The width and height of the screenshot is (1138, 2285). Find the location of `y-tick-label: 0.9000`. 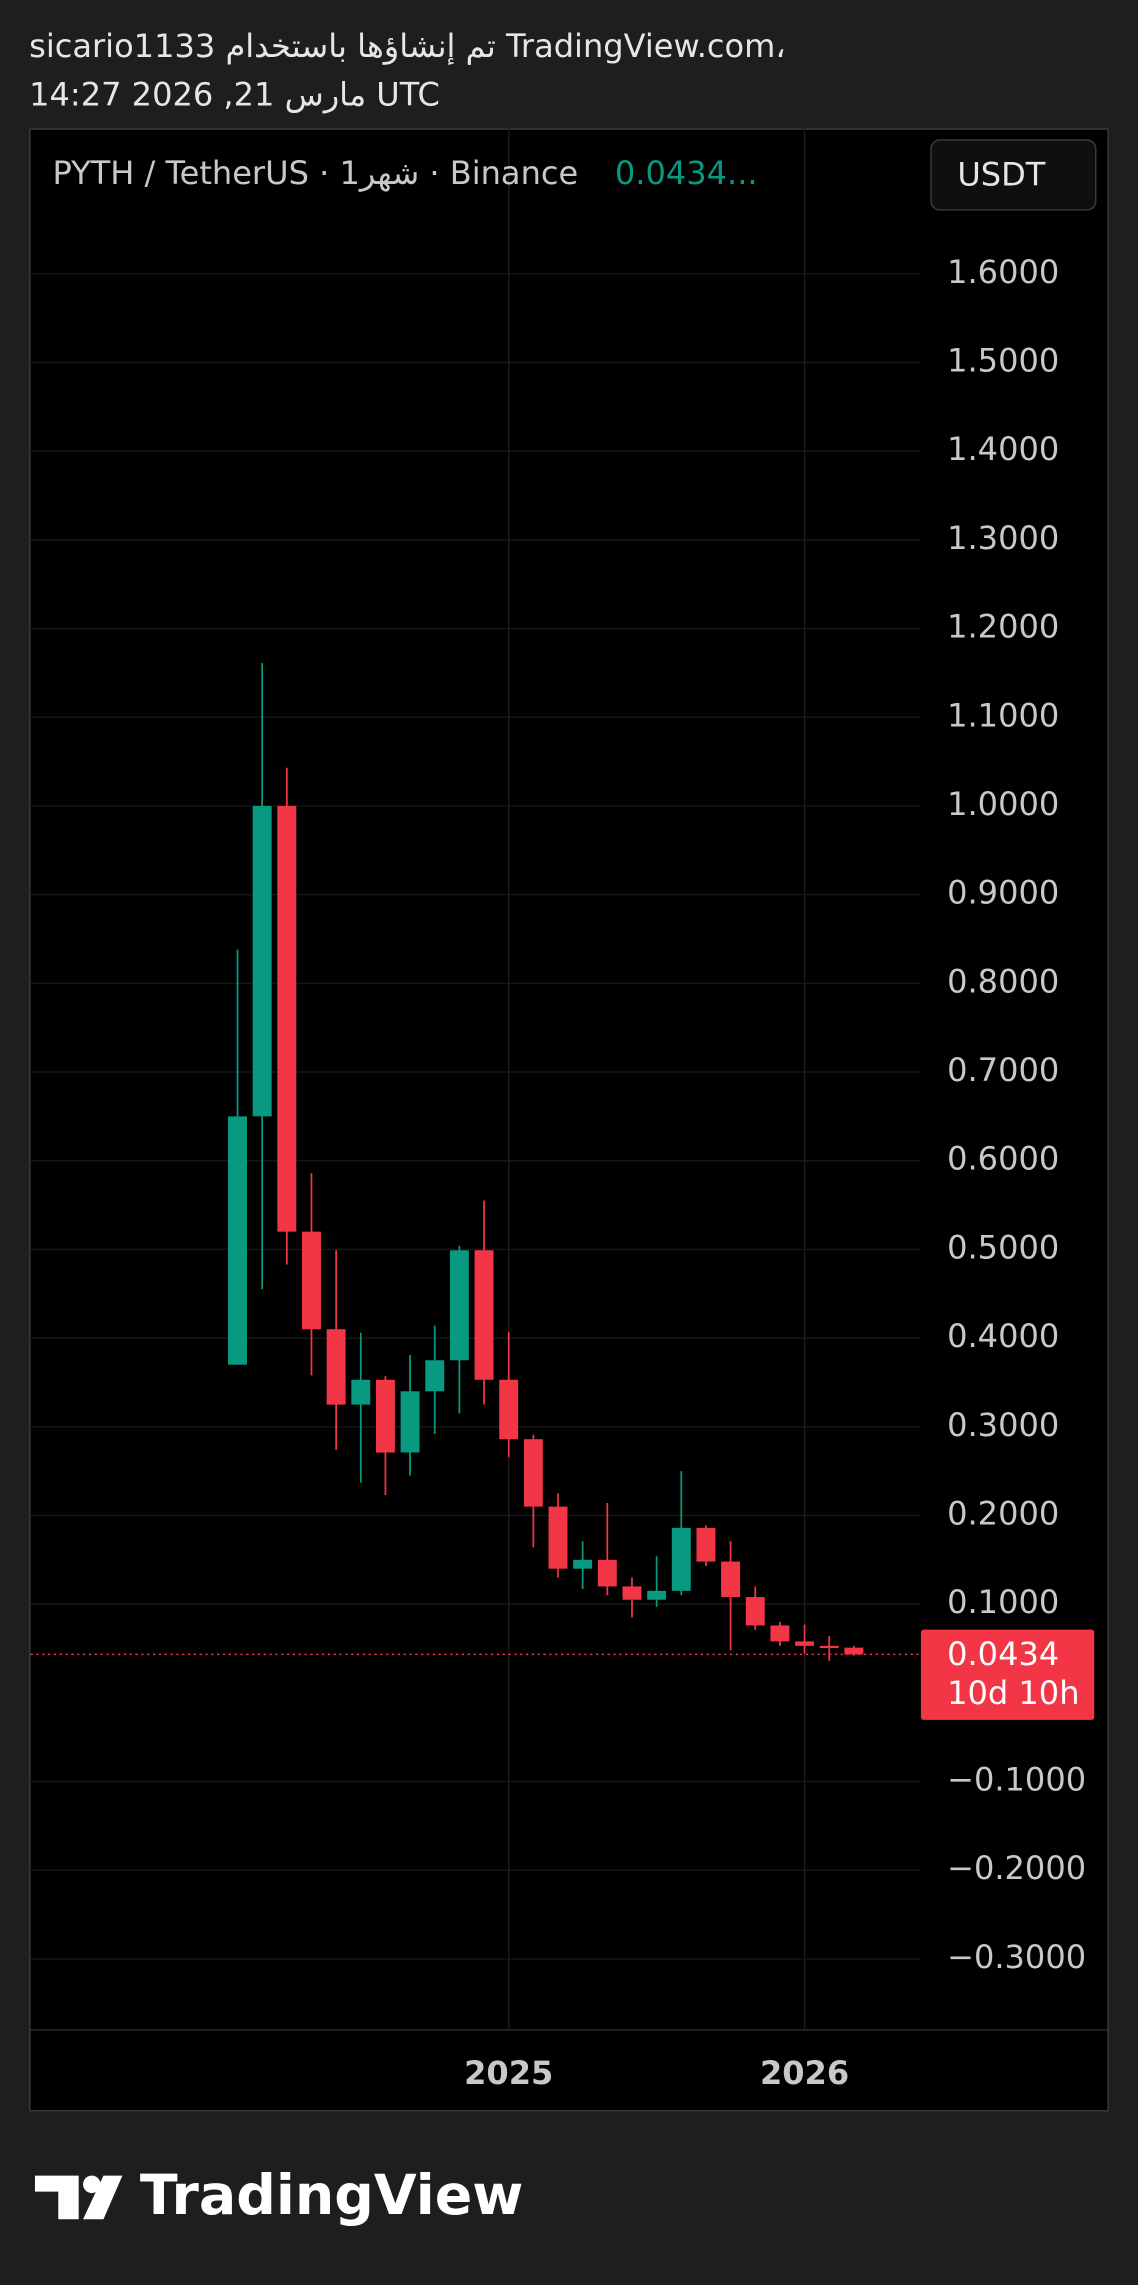

y-tick-label: 0.9000 is located at coordinates (1003, 893).